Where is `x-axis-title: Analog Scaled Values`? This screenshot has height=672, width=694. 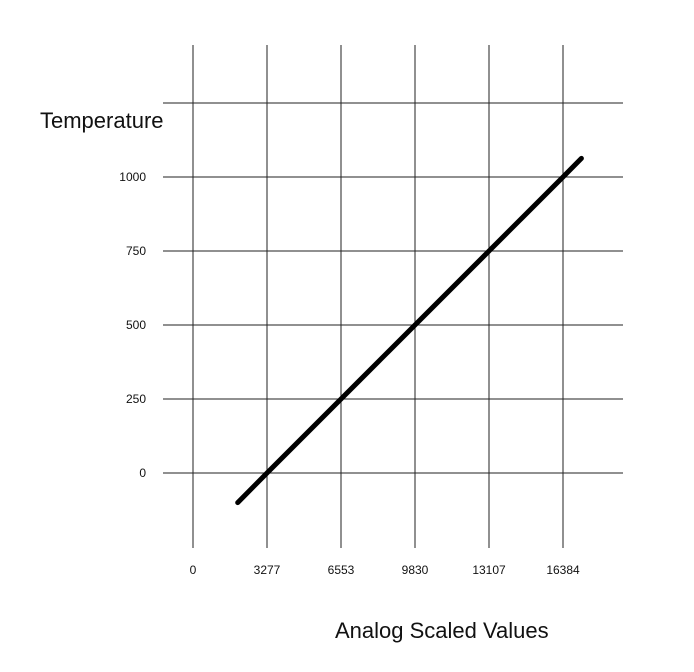 x-axis-title: Analog Scaled Values is located at coordinates (442, 630).